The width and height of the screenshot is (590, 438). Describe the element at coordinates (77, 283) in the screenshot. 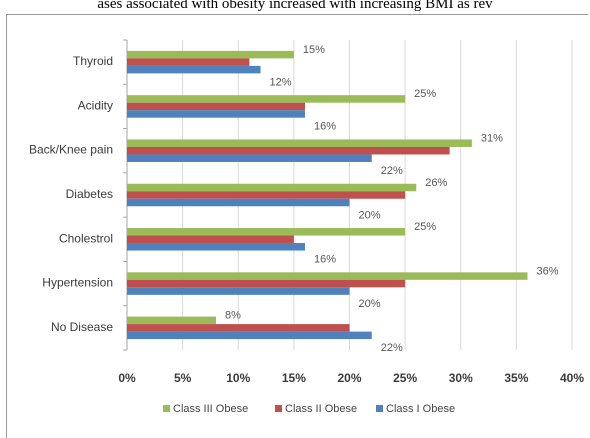

I see `category-label: Hypertension` at that location.